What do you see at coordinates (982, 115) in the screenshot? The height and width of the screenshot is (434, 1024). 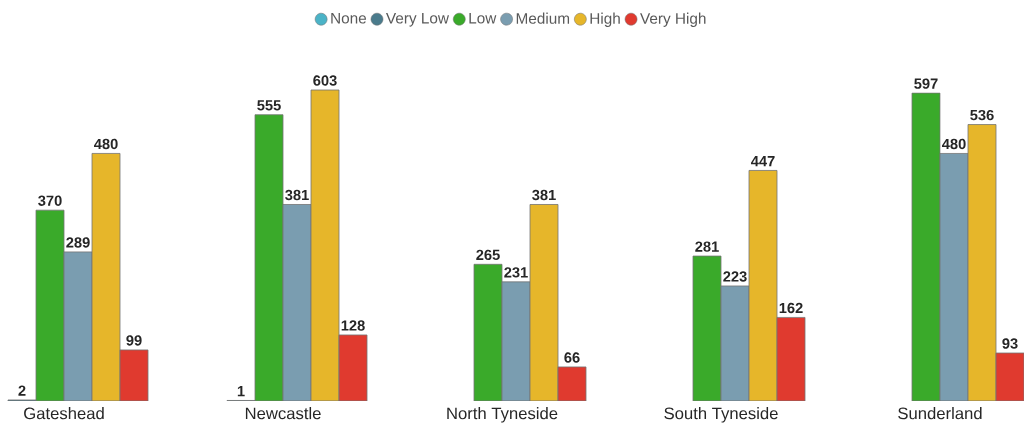 I see `data-label: 536` at bounding box center [982, 115].